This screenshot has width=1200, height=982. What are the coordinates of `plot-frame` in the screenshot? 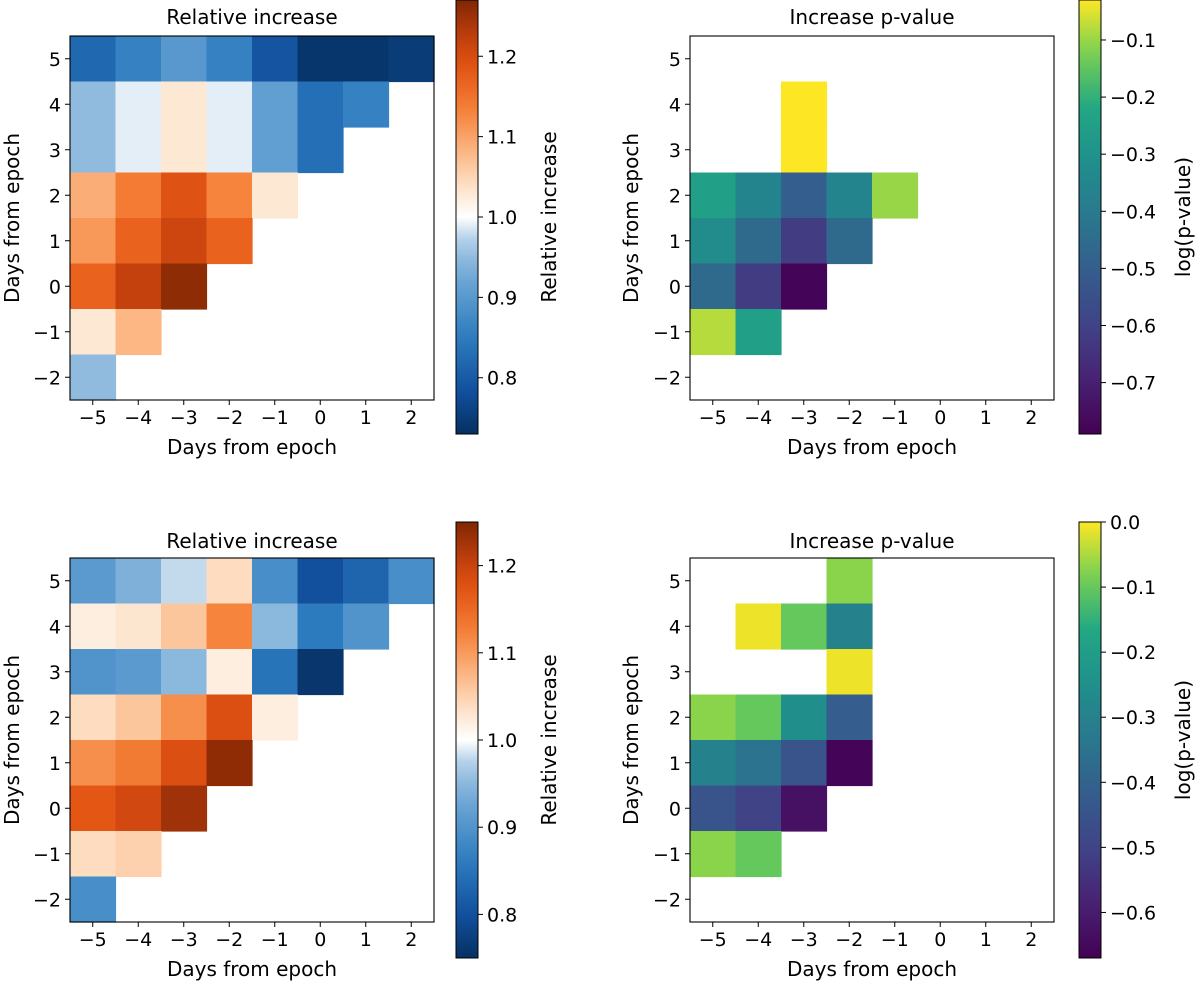 It's located at (872, 218).